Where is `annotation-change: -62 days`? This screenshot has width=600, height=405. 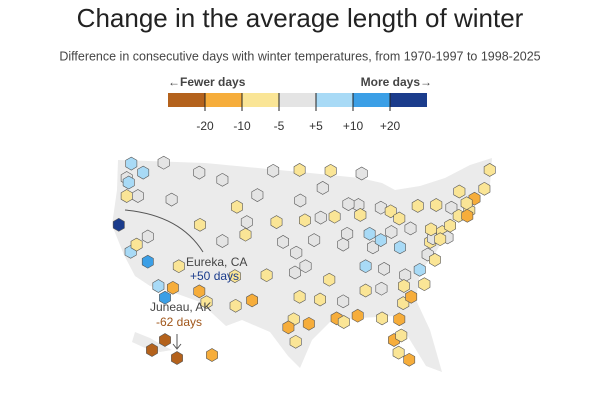
annotation-change: -62 days is located at coordinates (179, 322).